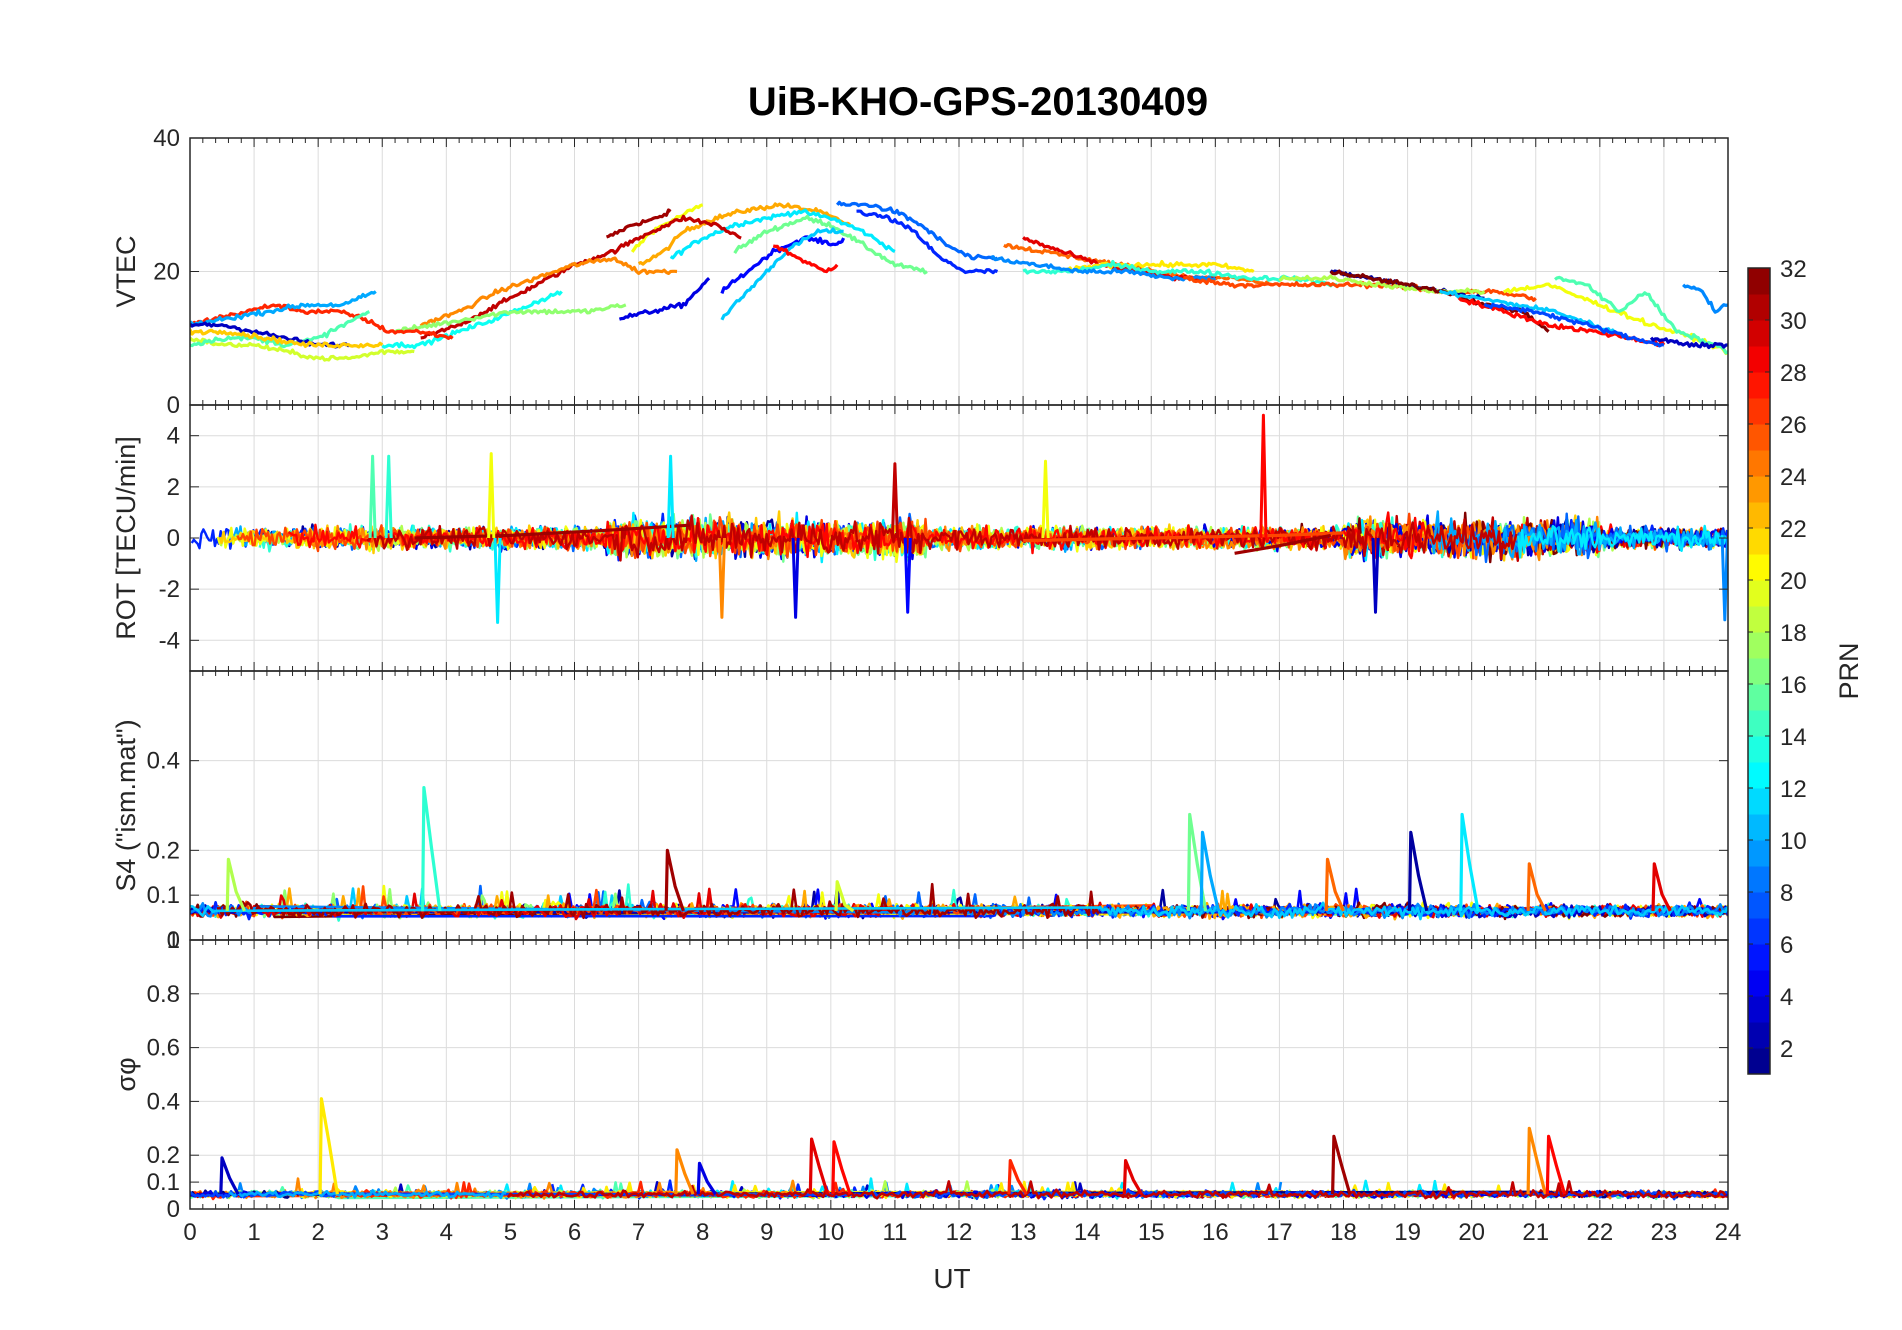  What do you see at coordinates (574, 1232) in the screenshot?
I see `x-tick-label: 6` at bounding box center [574, 1232].